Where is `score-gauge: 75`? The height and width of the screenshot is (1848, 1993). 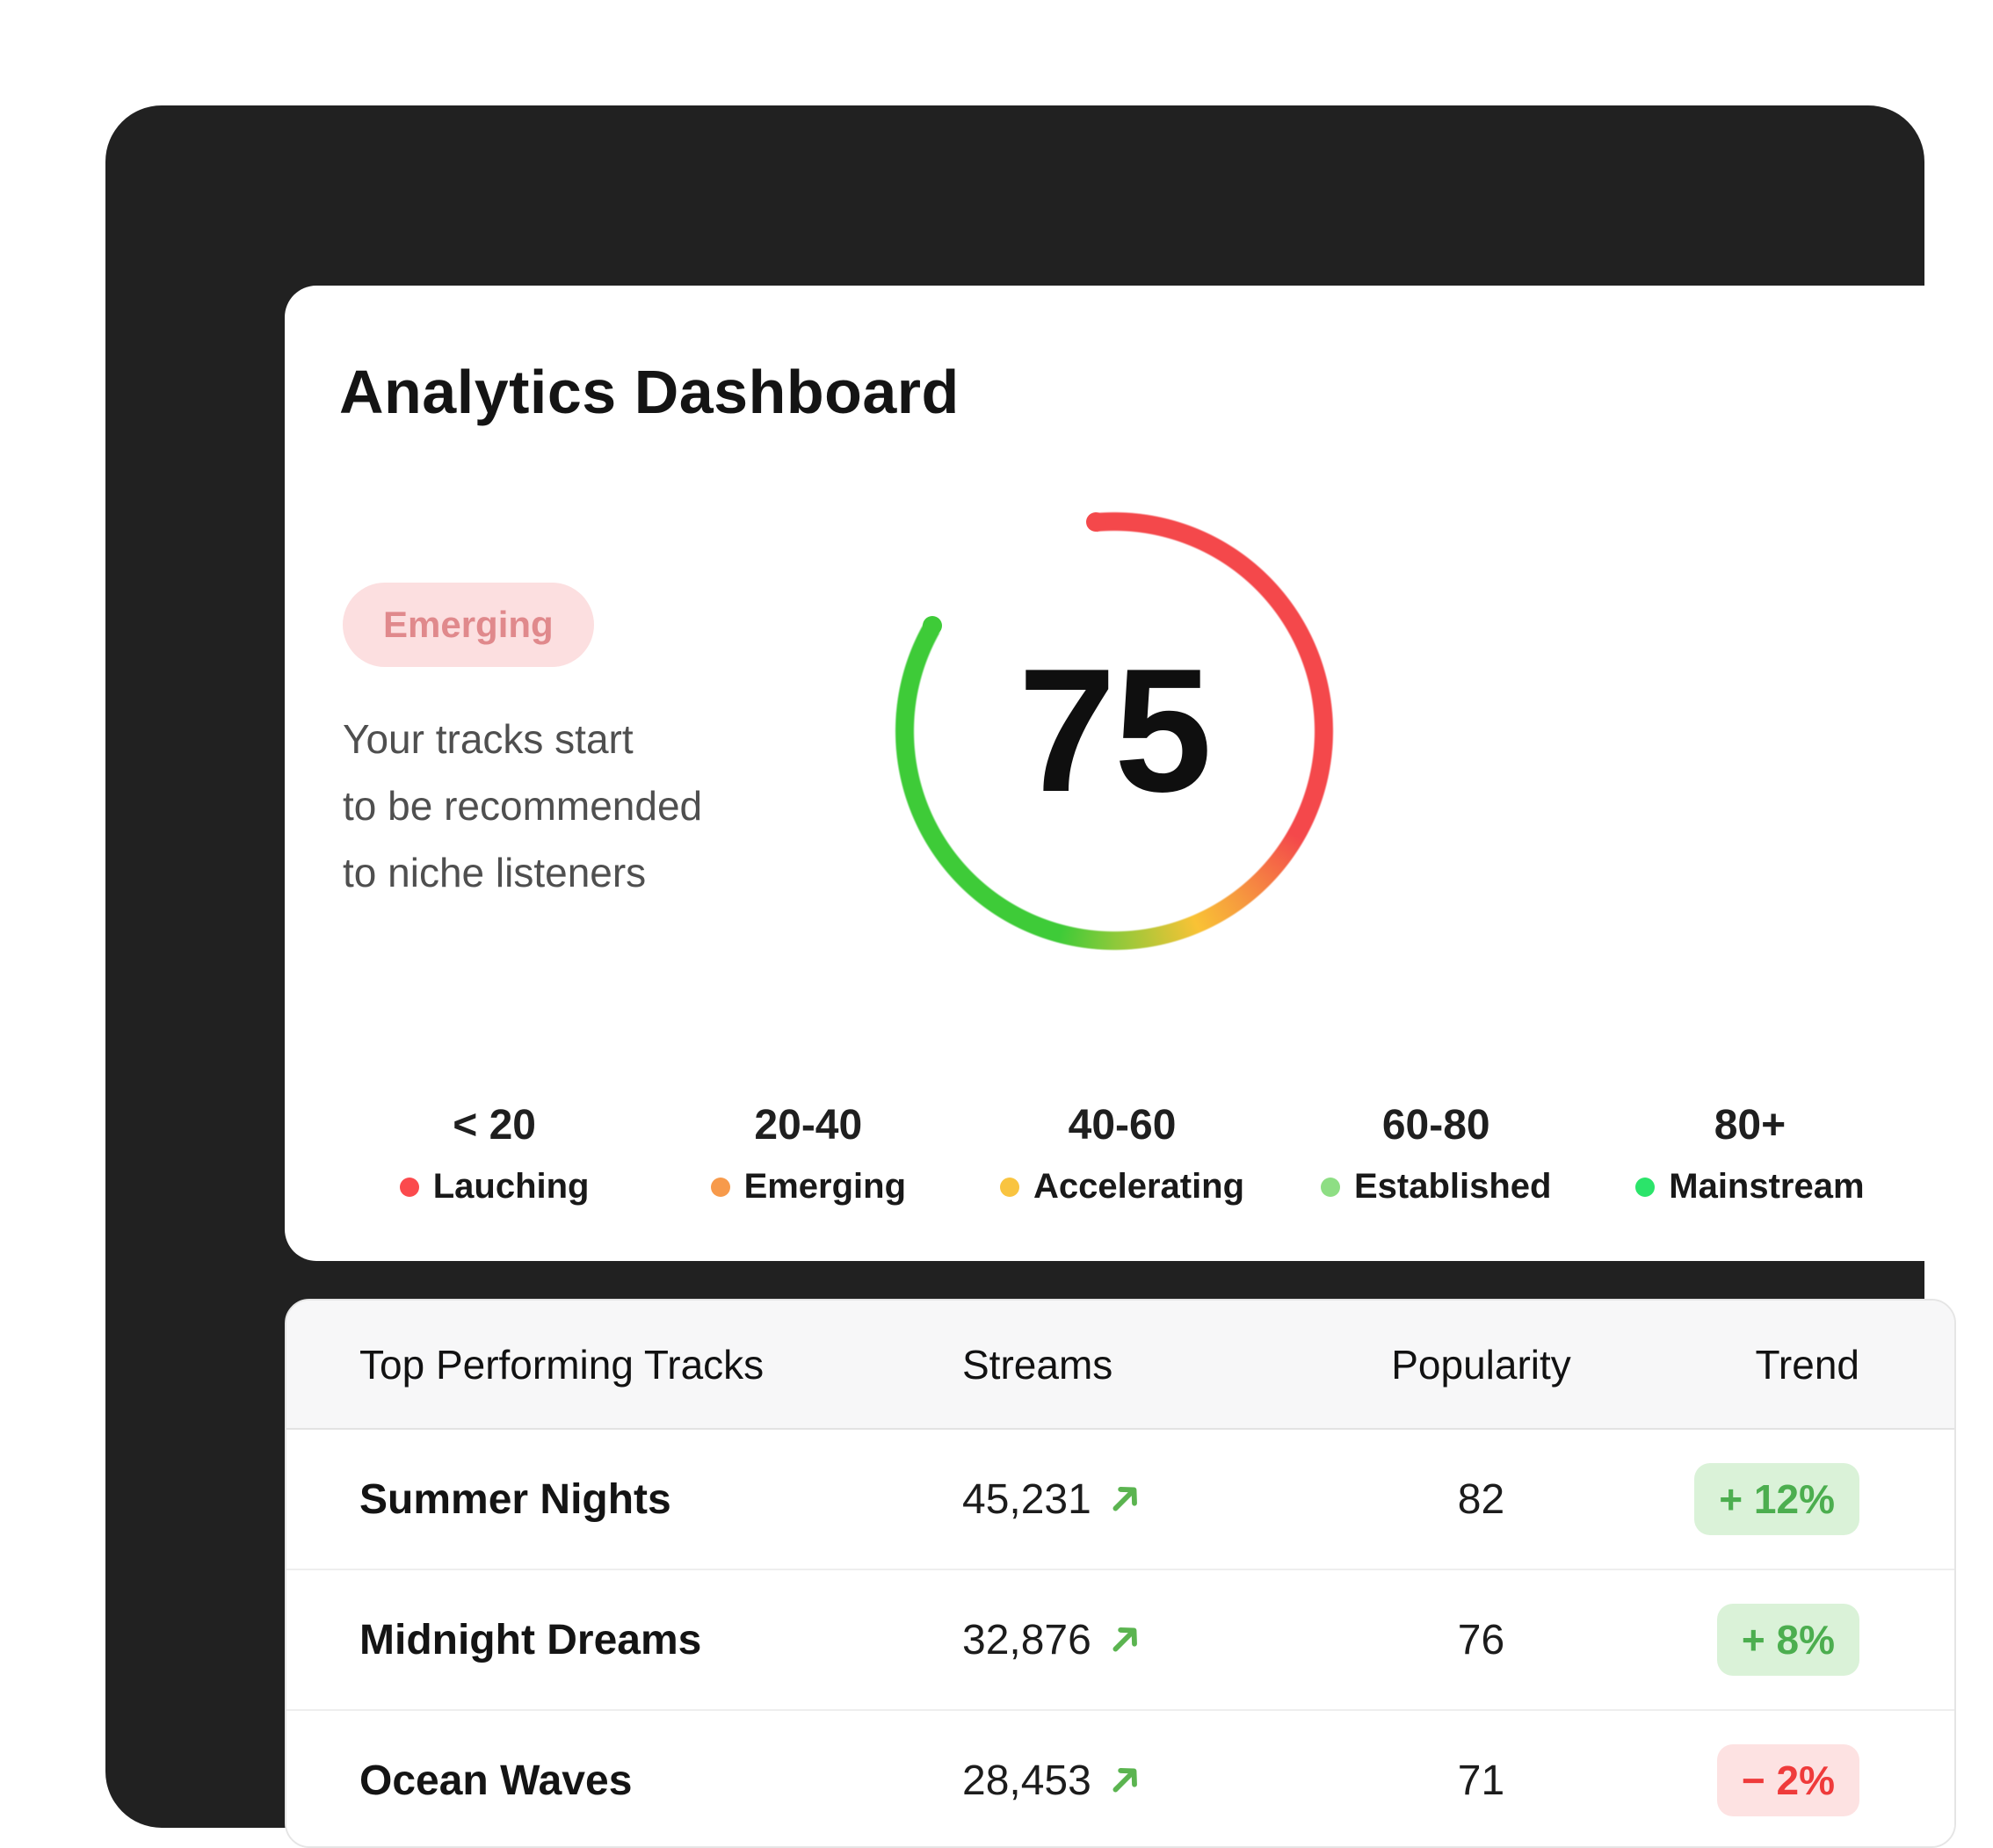
score-gauge: 75 is located at coordinates (1115, 731).